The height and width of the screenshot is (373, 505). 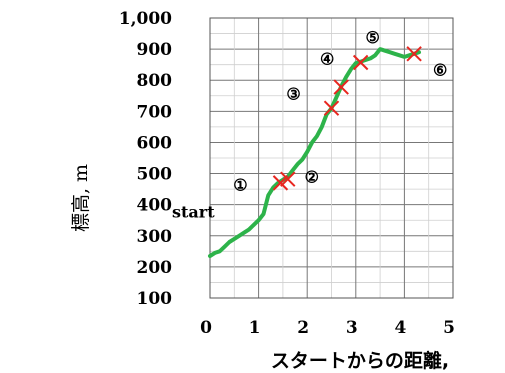 What do you see at coordinates (366, 49) in the screenshot?
I see `marker: ⑤` at bounding box center [366, 49].